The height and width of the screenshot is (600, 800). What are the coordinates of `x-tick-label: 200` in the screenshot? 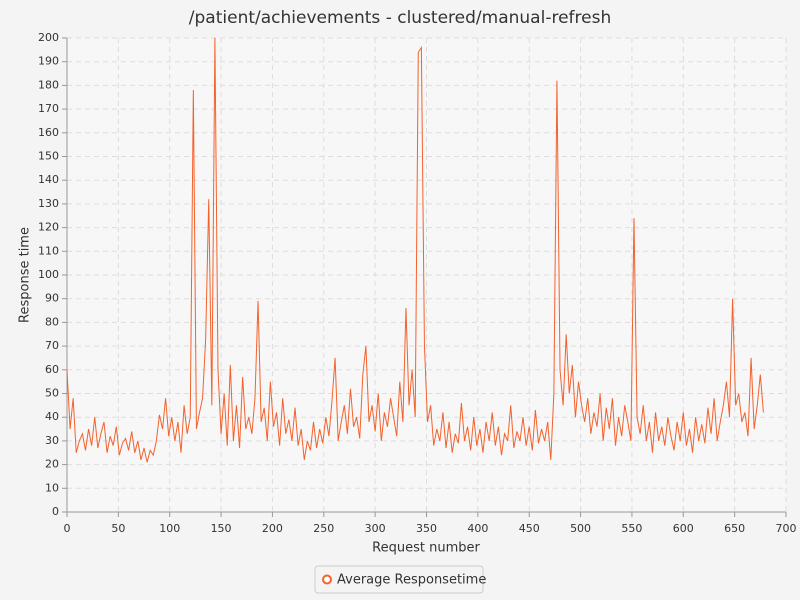 It's located at (272, 528).